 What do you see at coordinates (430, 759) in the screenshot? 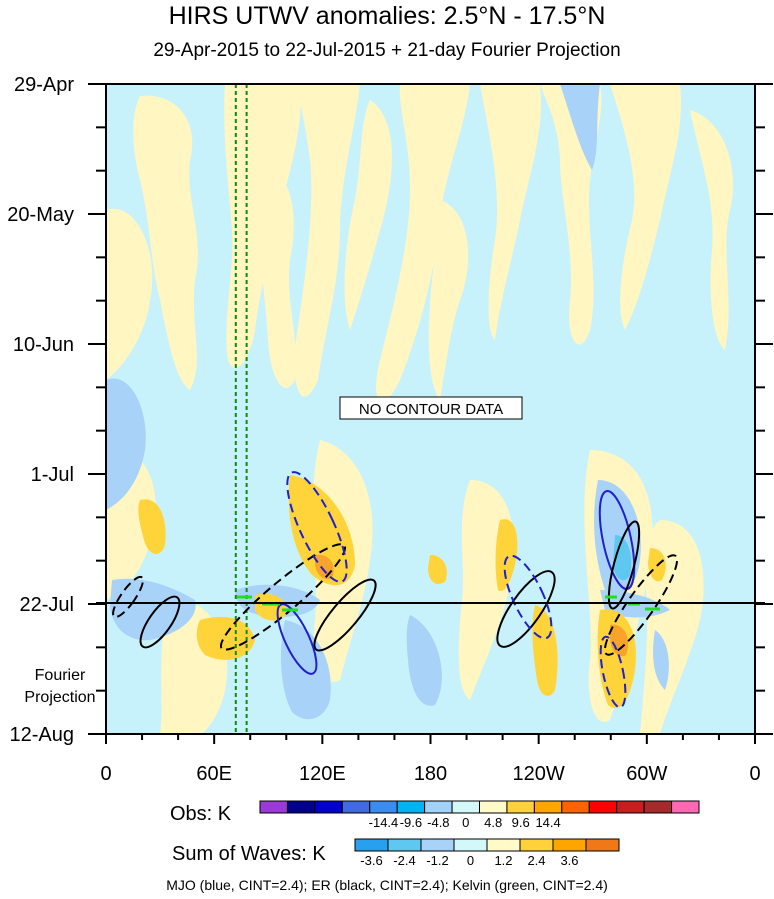
I see `x-axis: 0 60E 120E 180 120W 60W 0` at bounding box center [430, 759].